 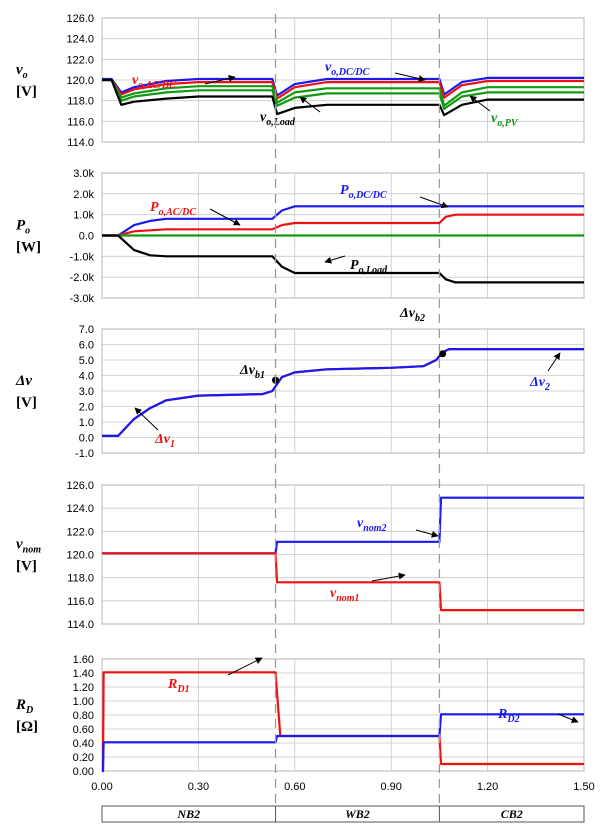 What do you see at coordinates (390, 787) in the screenshot?
I see `x-tick-label: 0.90` at bounding box center [390, 787].